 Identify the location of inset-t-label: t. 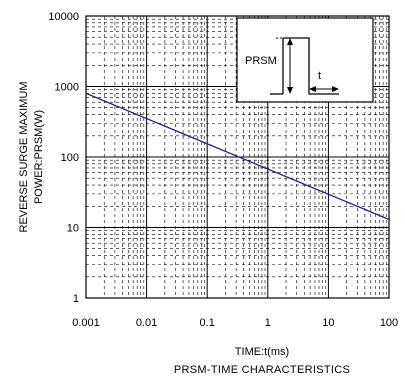
(319, 76).